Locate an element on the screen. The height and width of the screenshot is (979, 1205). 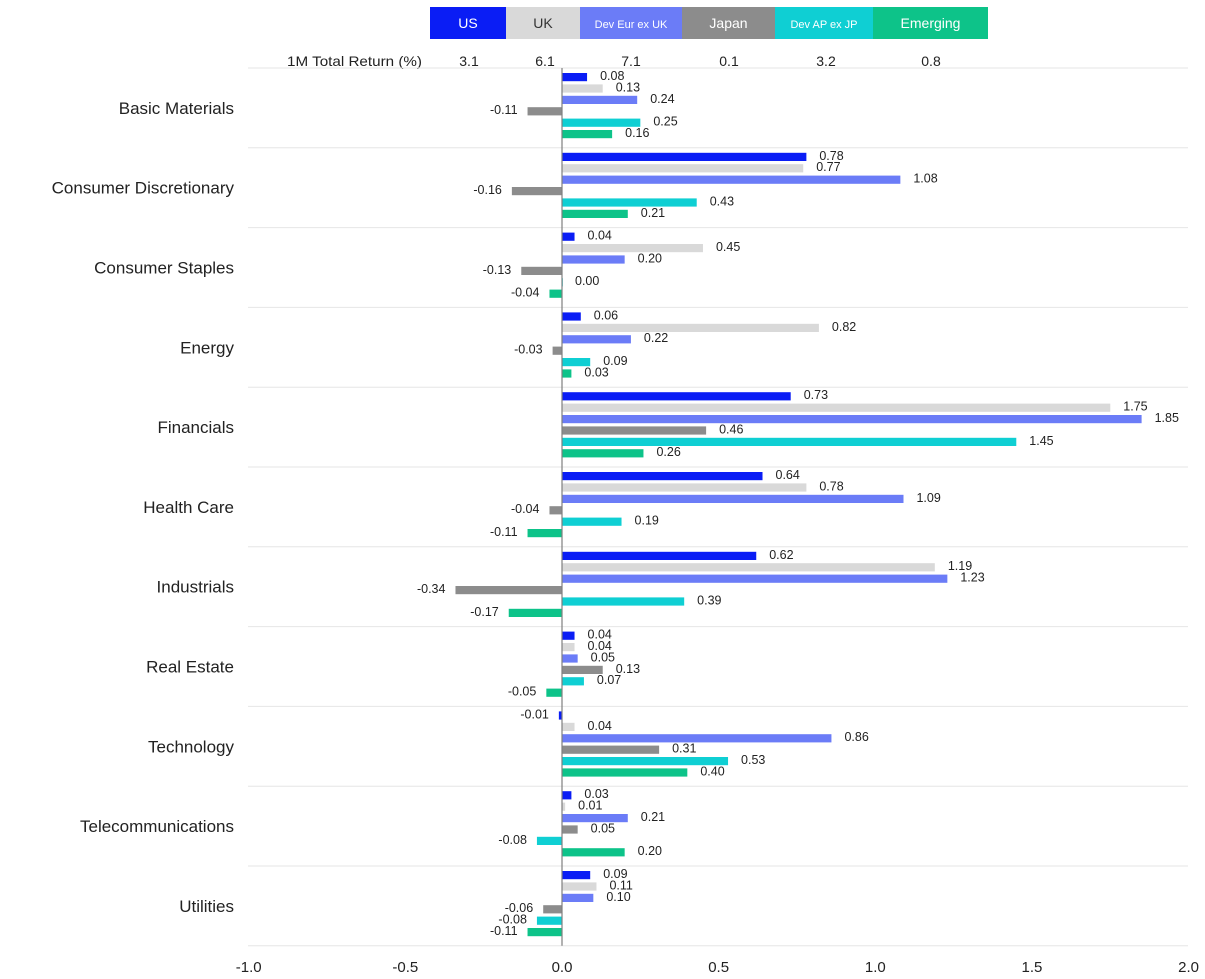
value-label-7-1: 0.04 is located at coordinates (600, 646).